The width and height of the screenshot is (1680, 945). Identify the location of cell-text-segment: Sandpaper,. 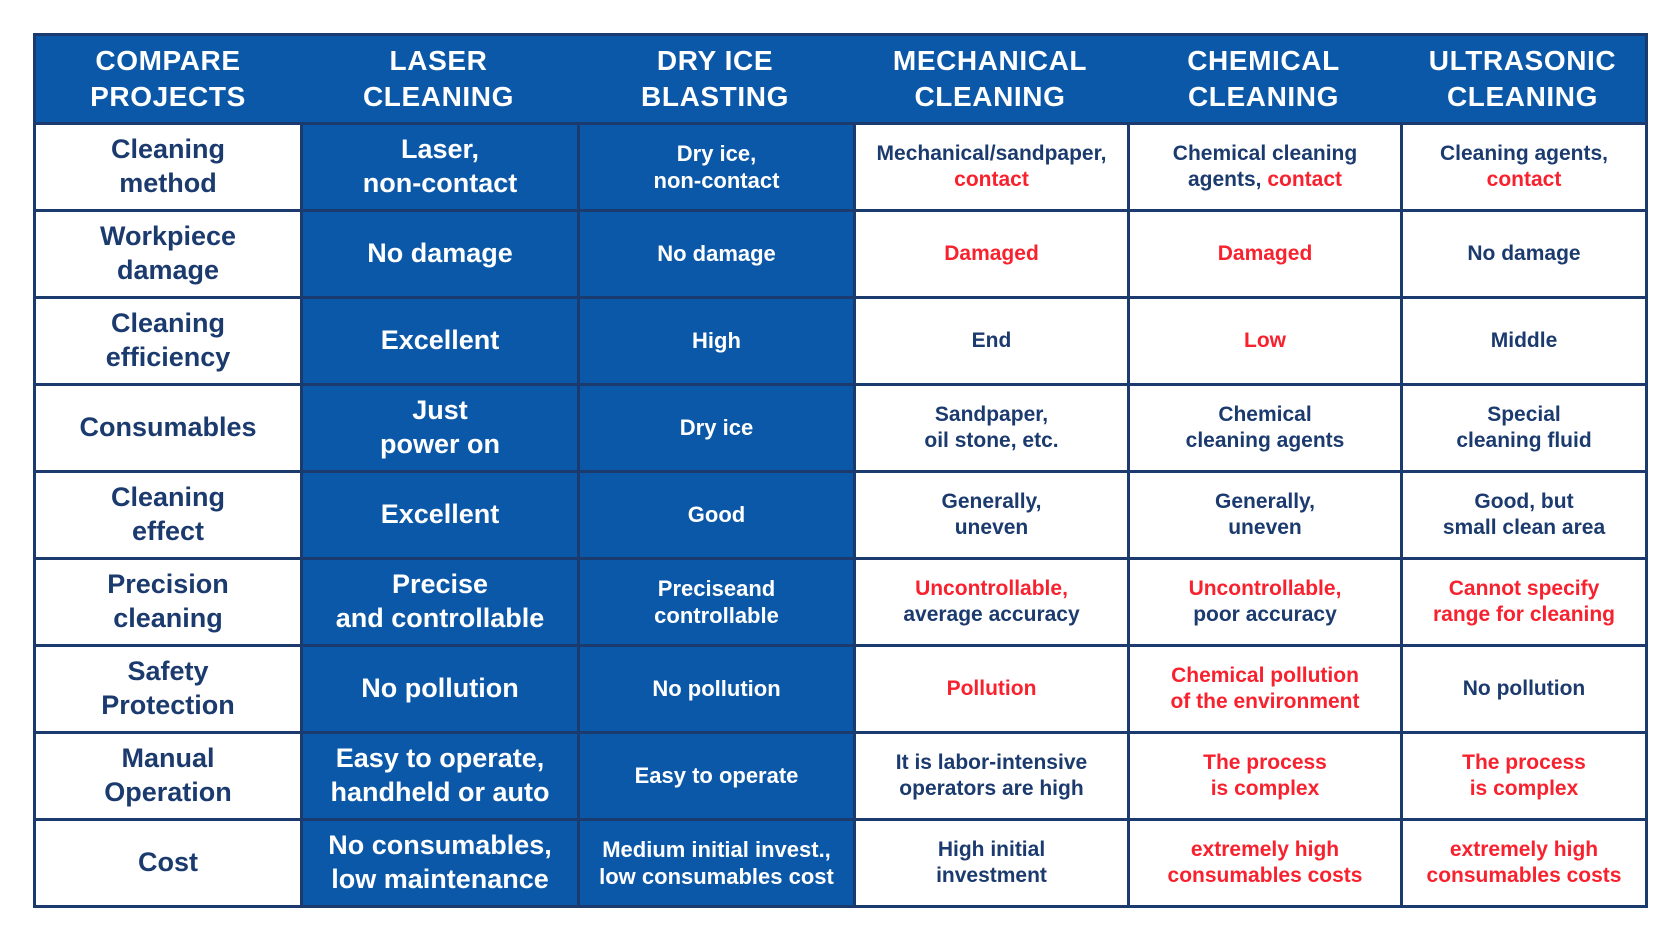
(991, 414).